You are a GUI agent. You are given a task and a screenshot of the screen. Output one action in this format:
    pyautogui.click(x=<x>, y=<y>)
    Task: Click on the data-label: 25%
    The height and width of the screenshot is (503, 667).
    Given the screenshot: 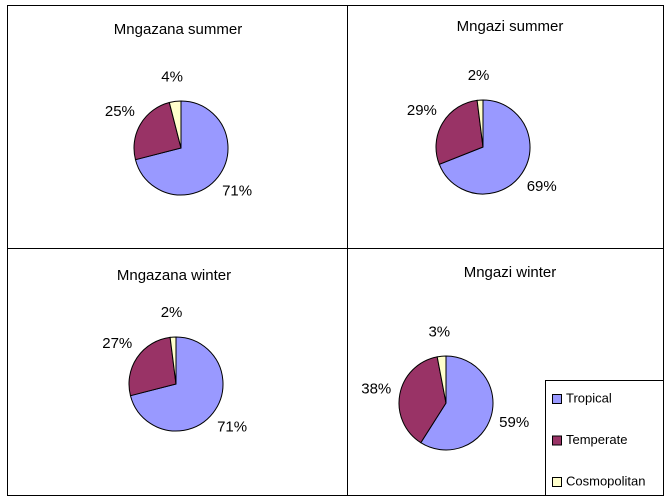 What is the action you would take?
    pyautogui.click(x=120, y=111)
    